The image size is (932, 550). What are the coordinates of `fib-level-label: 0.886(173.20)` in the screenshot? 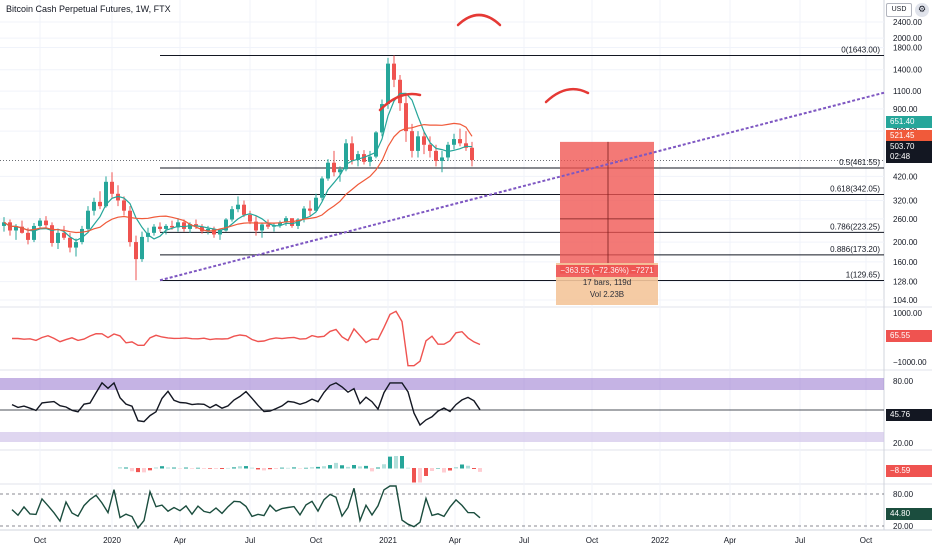 It's located at (855, 249).